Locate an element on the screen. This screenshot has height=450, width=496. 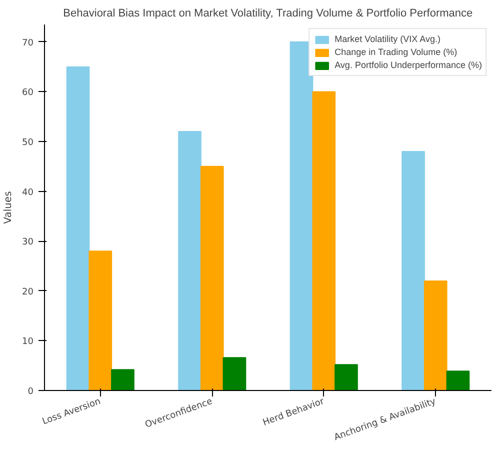
legend-label: Avg. Portfolio Underperformance (%) is located at coordinates (408, 65).